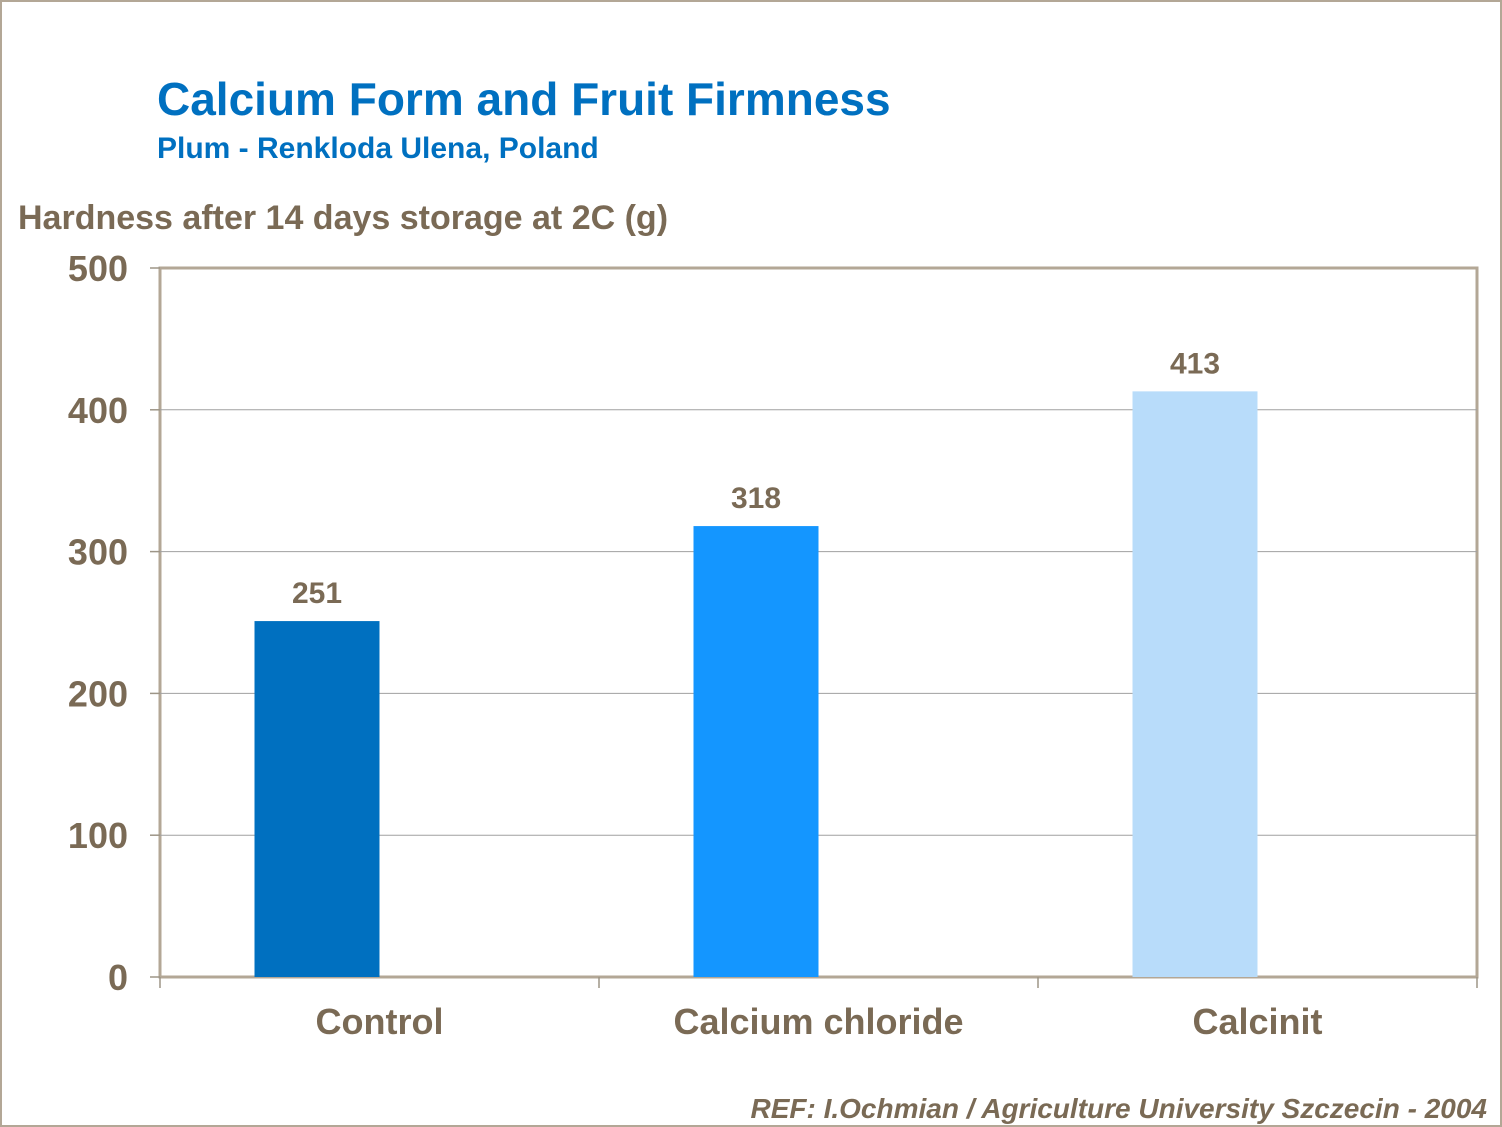 The height and width of the screenshot is (1127, 1502). What do you see at coordinates (818, 1021) in the screenshot?
I see `x-tick-label: Calcium chloride` at bounding box center [818, 1021].